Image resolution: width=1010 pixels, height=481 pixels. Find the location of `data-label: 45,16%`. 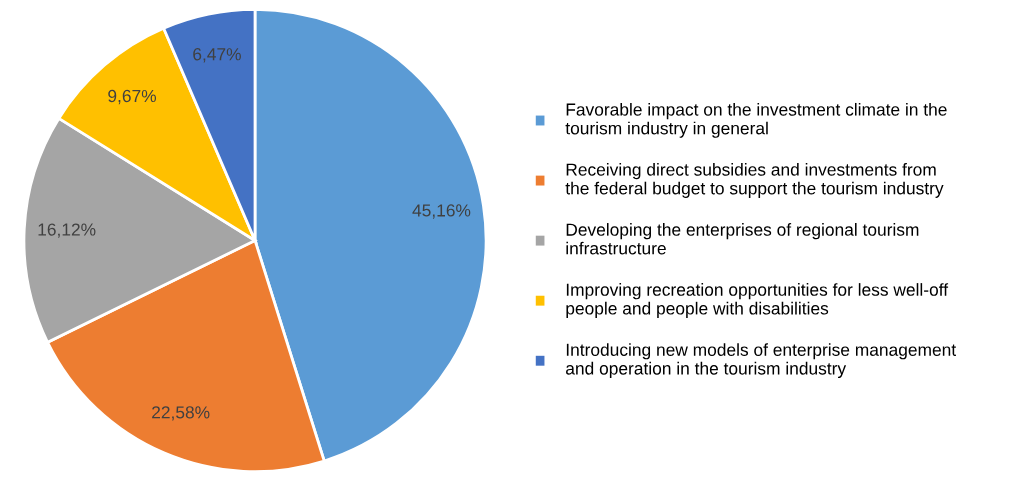

data-label: 45,16% is located at coordinates (441, 211).